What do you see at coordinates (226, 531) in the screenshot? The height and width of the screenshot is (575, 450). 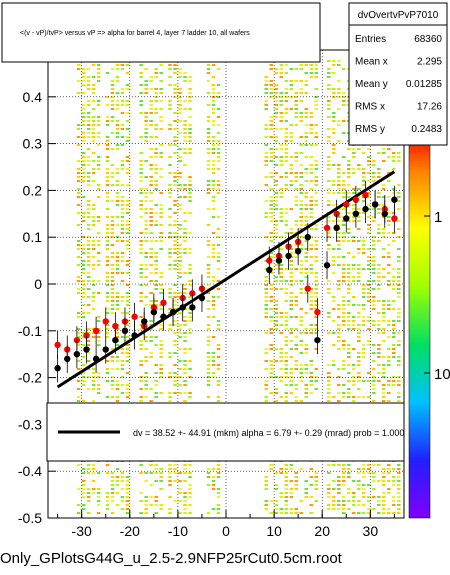 I see `x-tick-label: 0` at bounding box center [226, 531].